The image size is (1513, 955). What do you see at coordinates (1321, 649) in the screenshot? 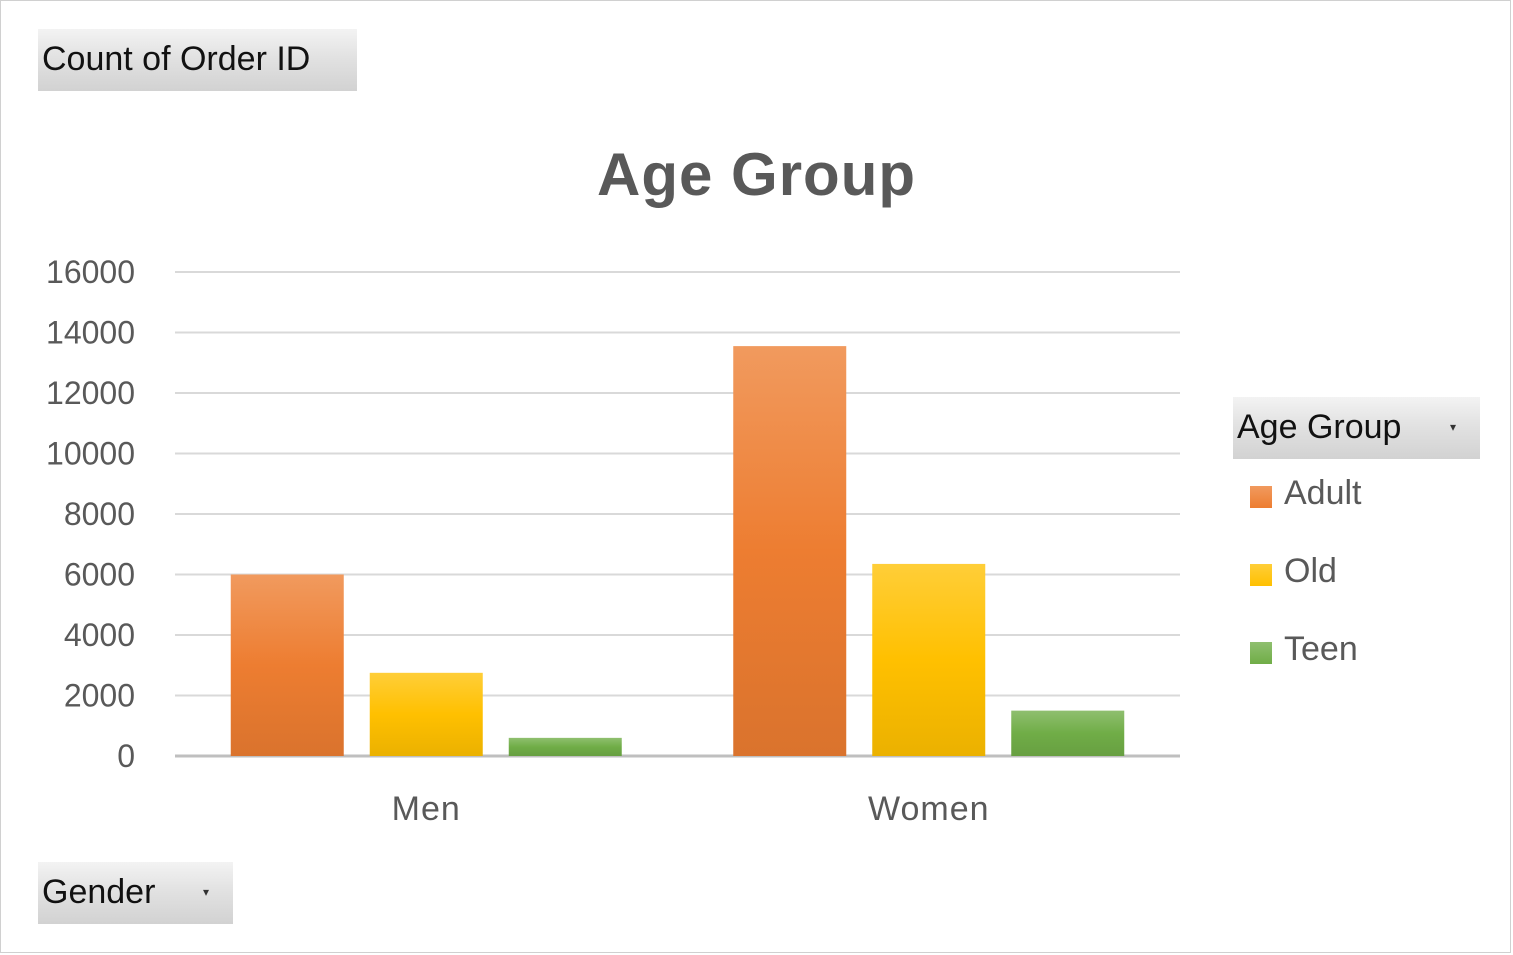
I see `legend-label: Teen` at bounding box center [1321, 649].